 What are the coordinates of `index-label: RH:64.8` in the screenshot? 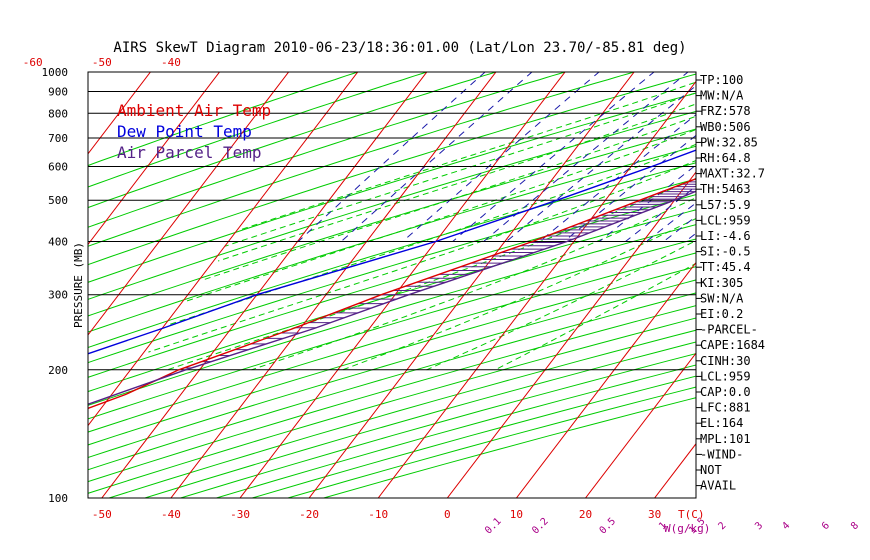 It's located at (725, 158).